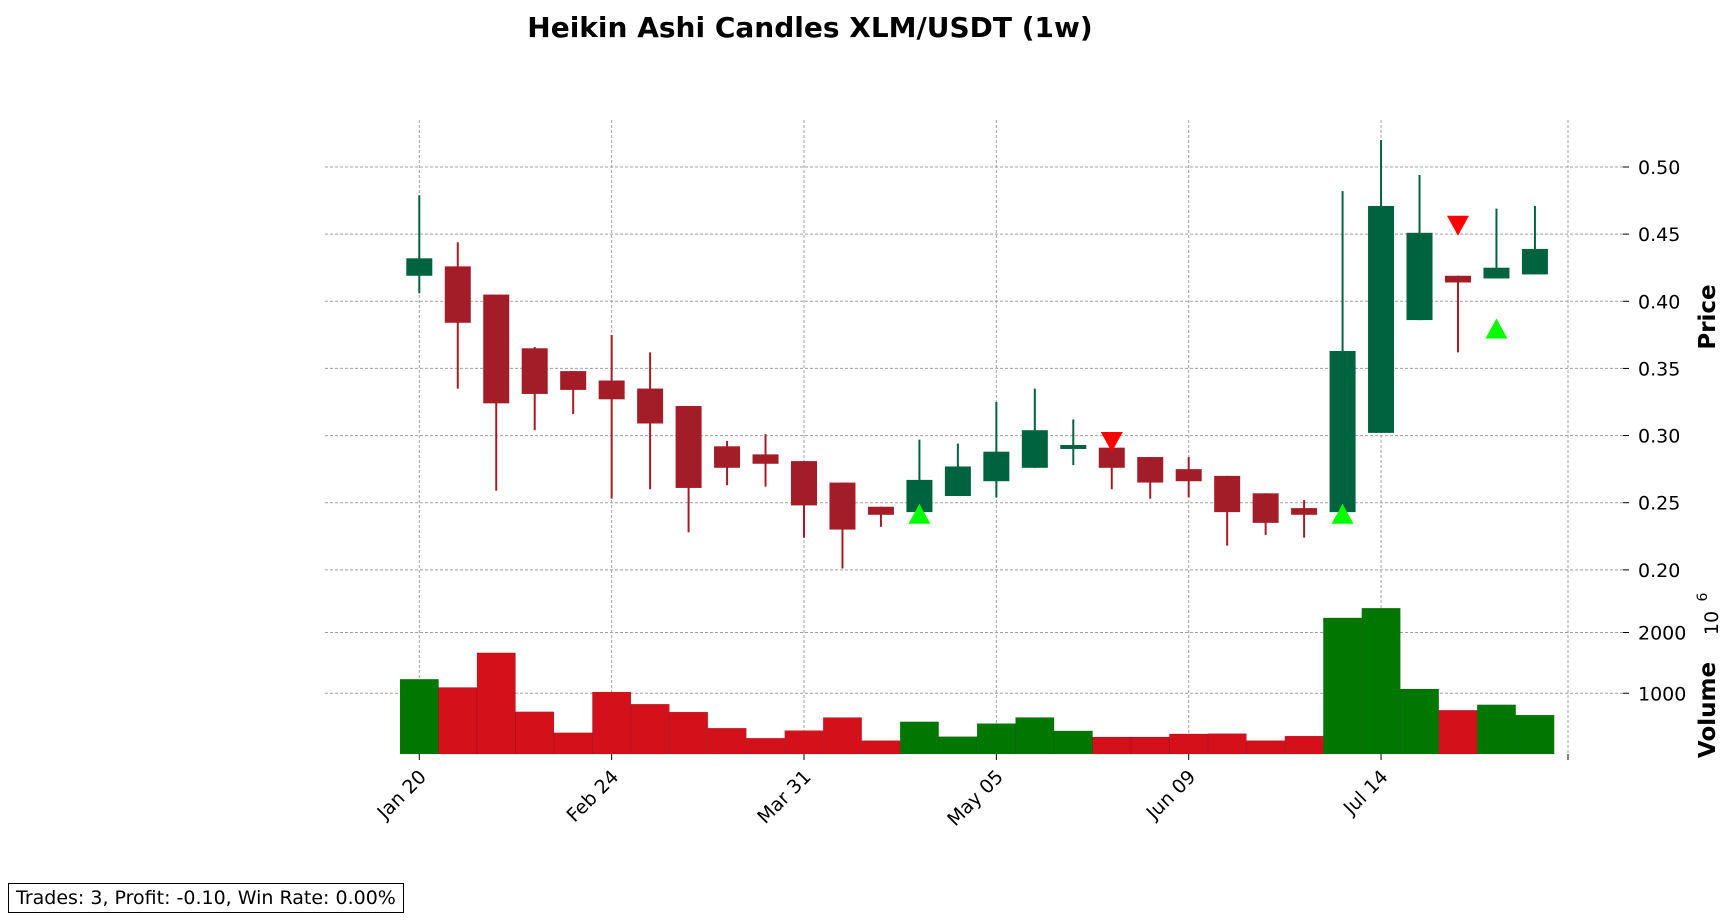 This screenshot has height=921, width=1735. Describe the element at coordinates (401, 795) in the screenshot. I see `x-tick-label: Jan 20` at that location.